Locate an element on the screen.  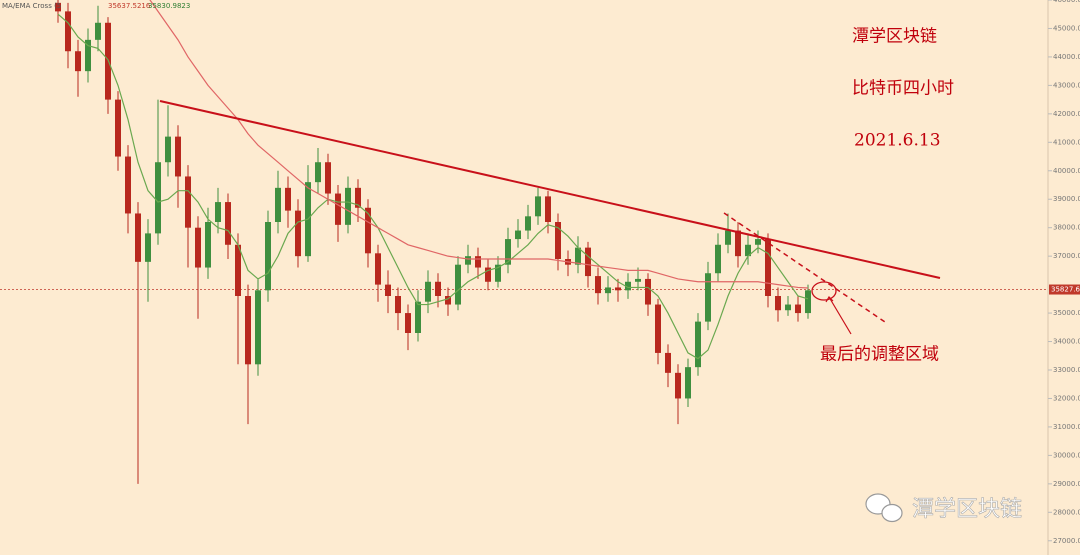
annotation: 2021.6.13 is located at coordinates (897, 141).